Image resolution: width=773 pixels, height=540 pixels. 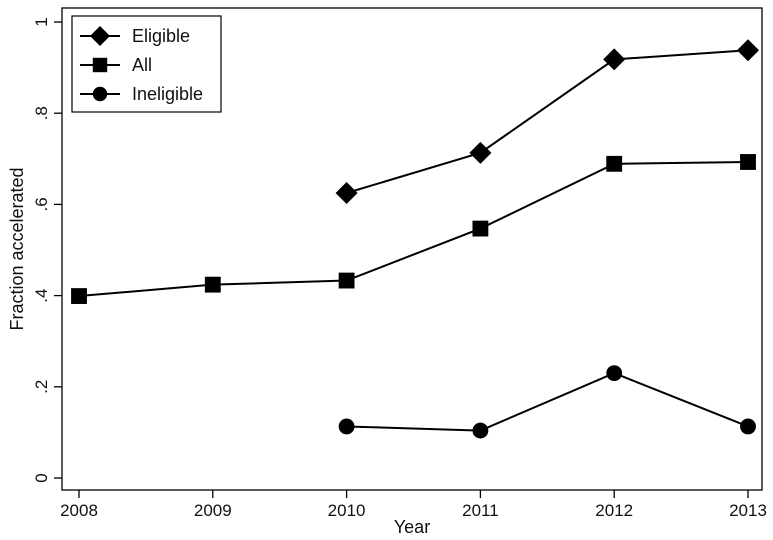 I want to click on x-tick-label: 2009, so click(x=213, y=510).